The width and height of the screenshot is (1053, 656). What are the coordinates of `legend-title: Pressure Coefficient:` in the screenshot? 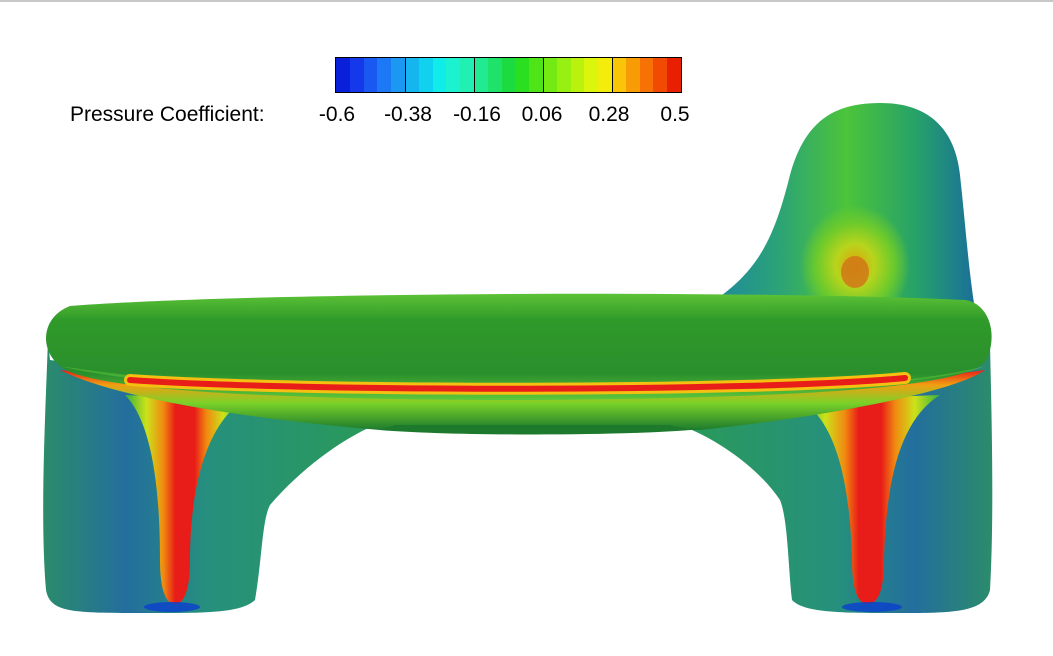 It's located at (167, 114).